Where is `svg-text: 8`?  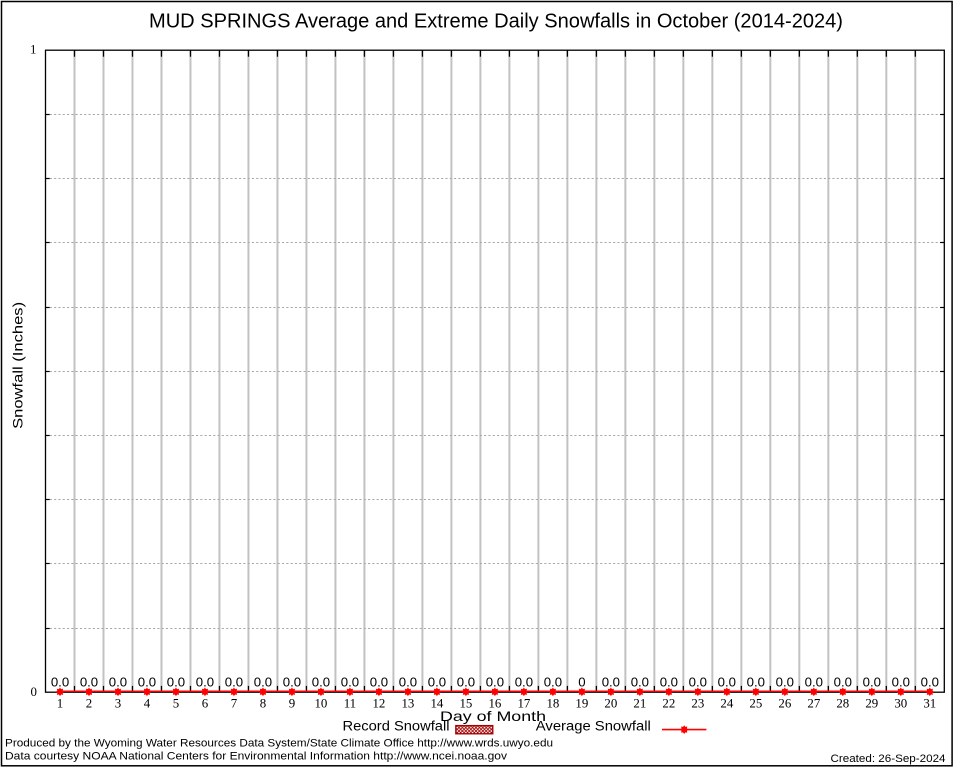 svg-text: 8 is located at coordinates (263, 704).